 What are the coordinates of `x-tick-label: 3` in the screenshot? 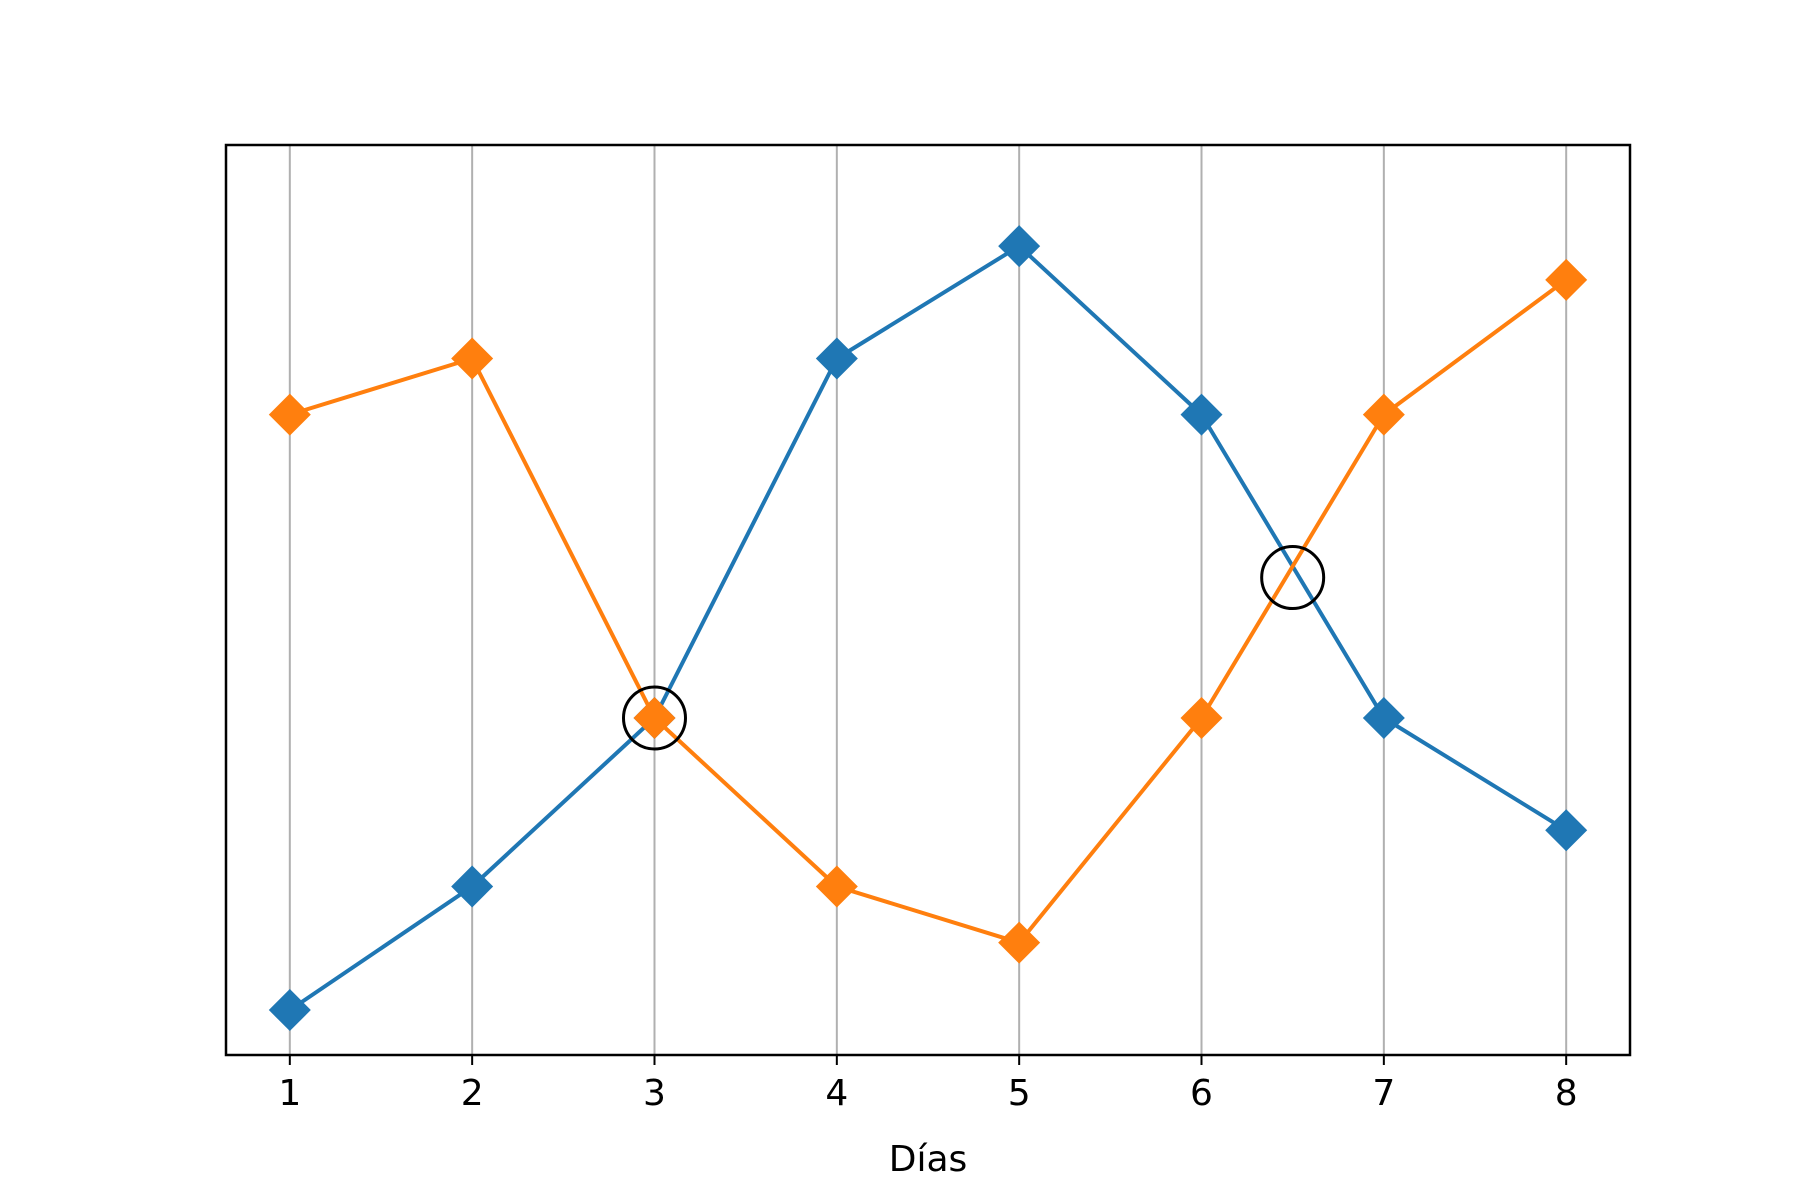 It's located at (654, 1093).